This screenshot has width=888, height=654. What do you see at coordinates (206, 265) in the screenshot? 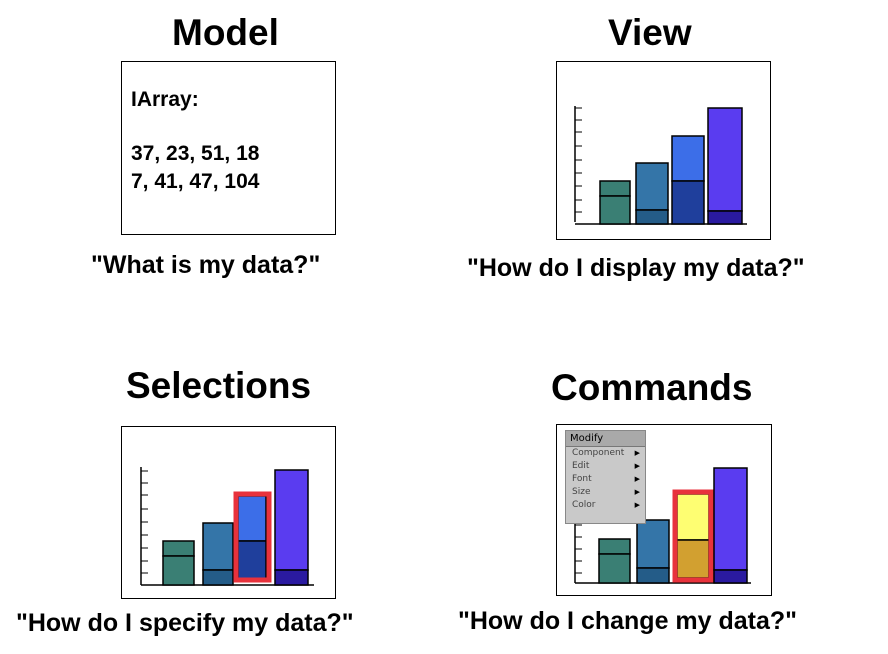
I see `model-caption: "What is my data?"` at bounding box center [206, 265].